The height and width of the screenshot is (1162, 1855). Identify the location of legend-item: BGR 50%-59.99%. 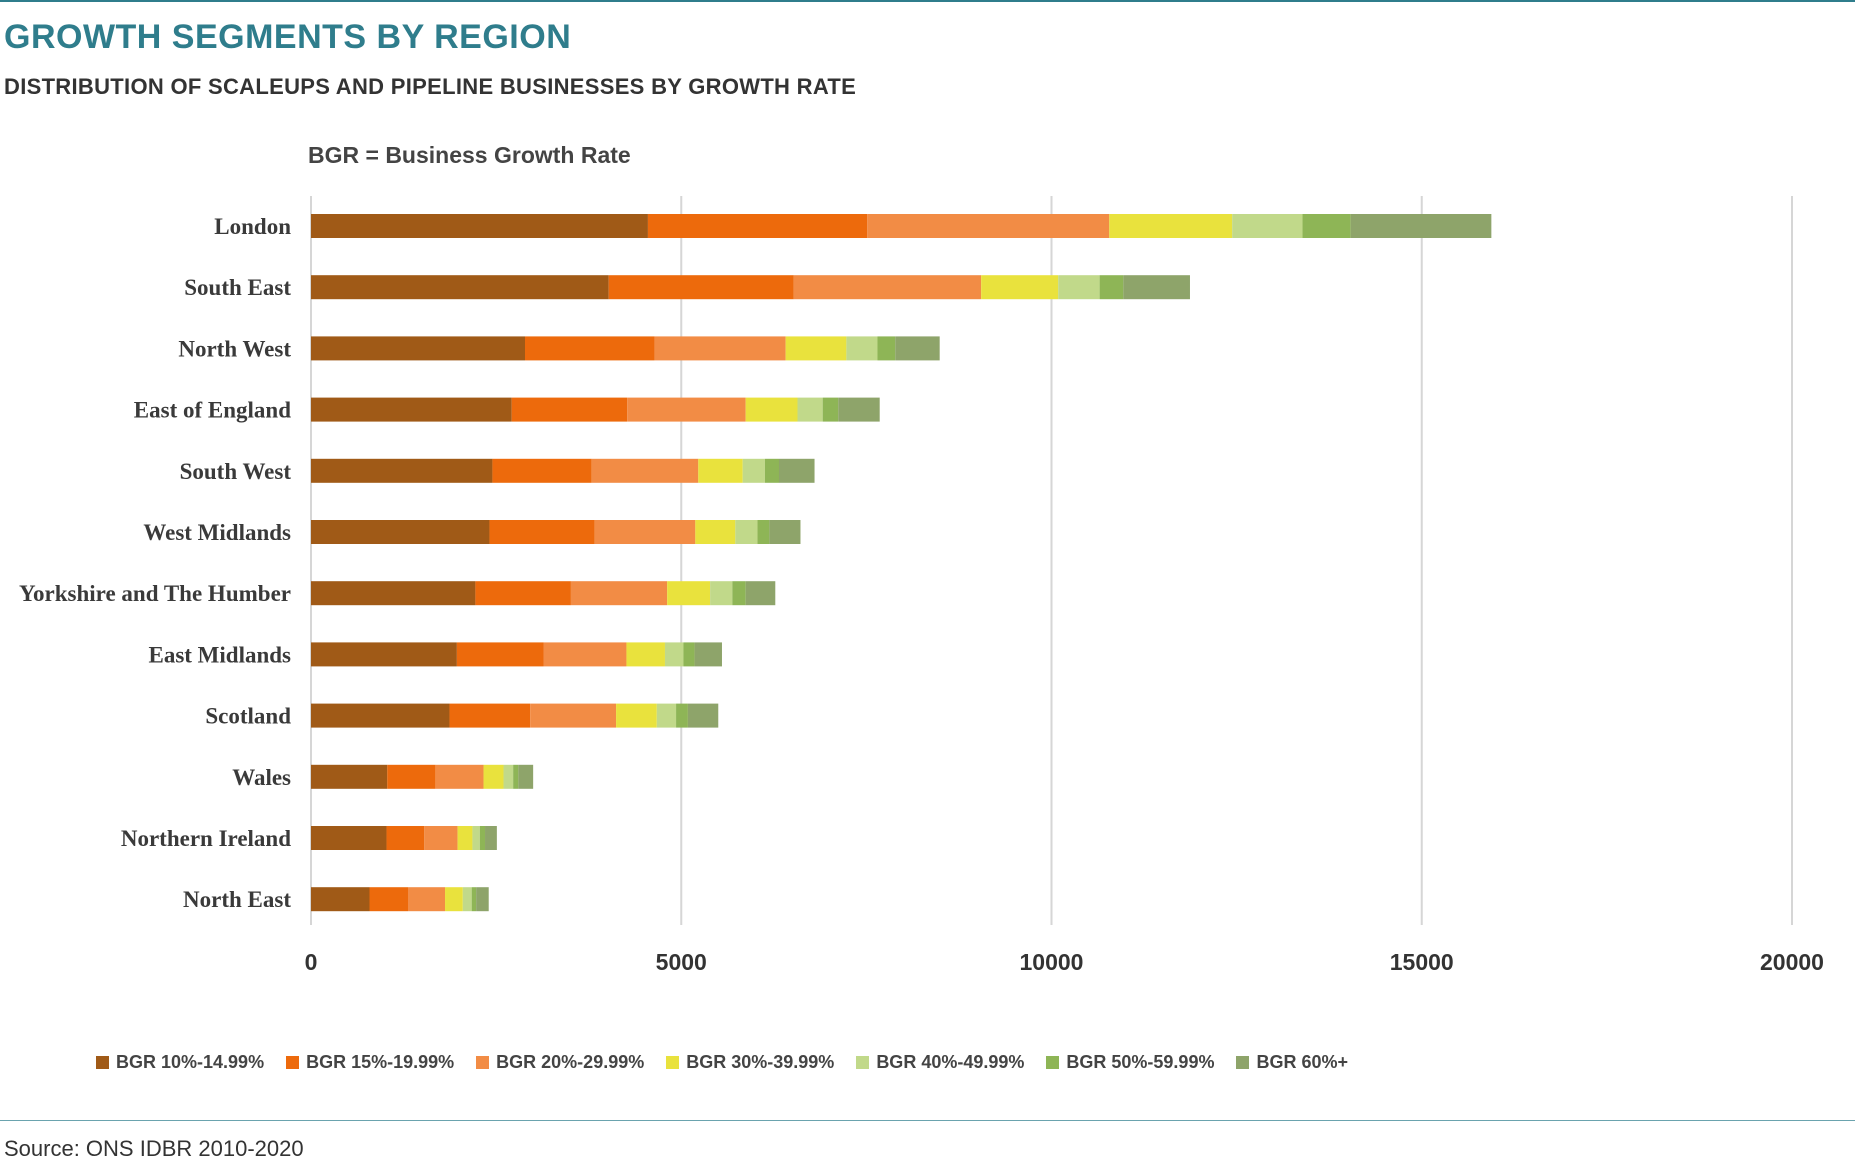
(1130, 1062).